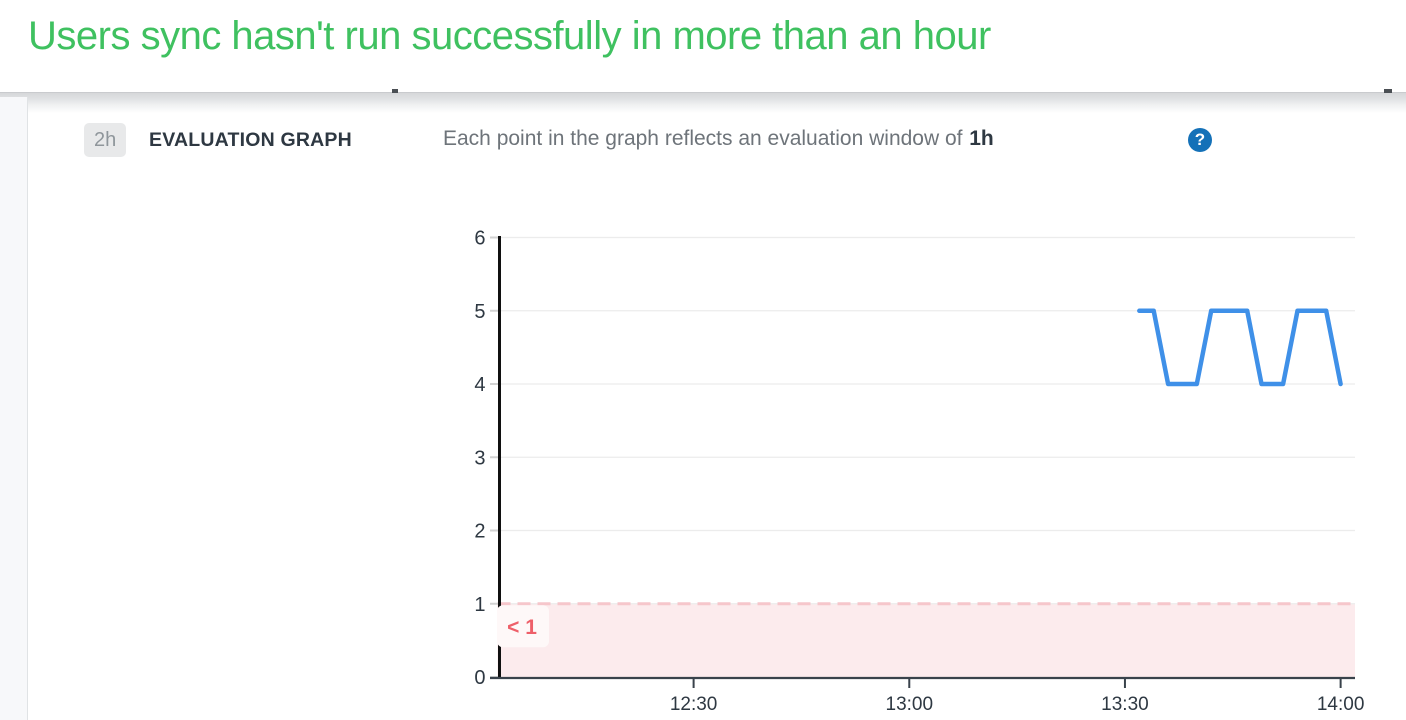 Image resolution: width=1406 pixels, height=720 pixels. I want to click on y-tick-label-0: 0, so click(479, 678).